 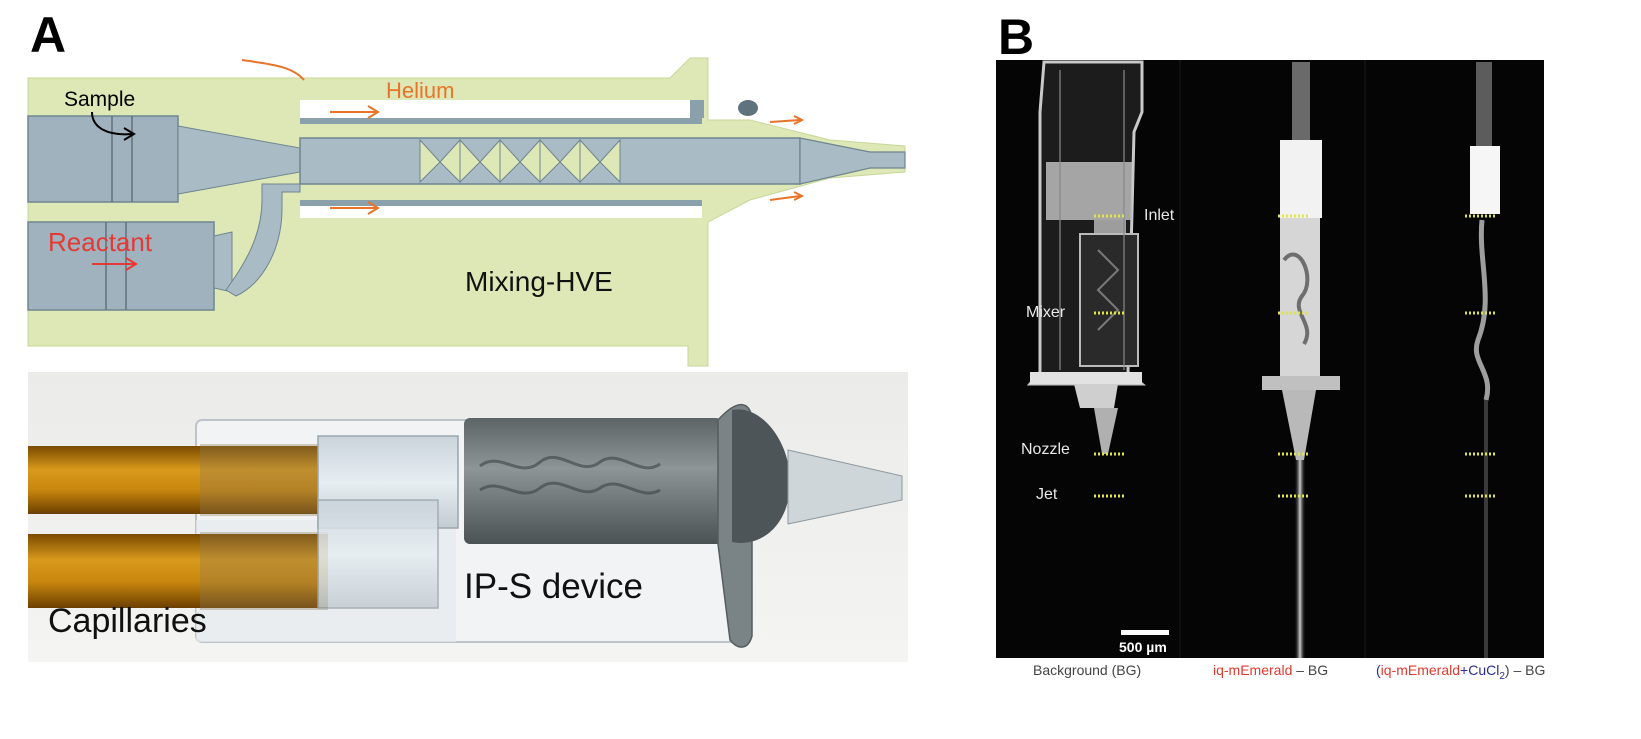 What do you see at coordinates (1378, 670) in the screenshot?
I see `caption-open-paren: (` at bounding box center [1378, 670].